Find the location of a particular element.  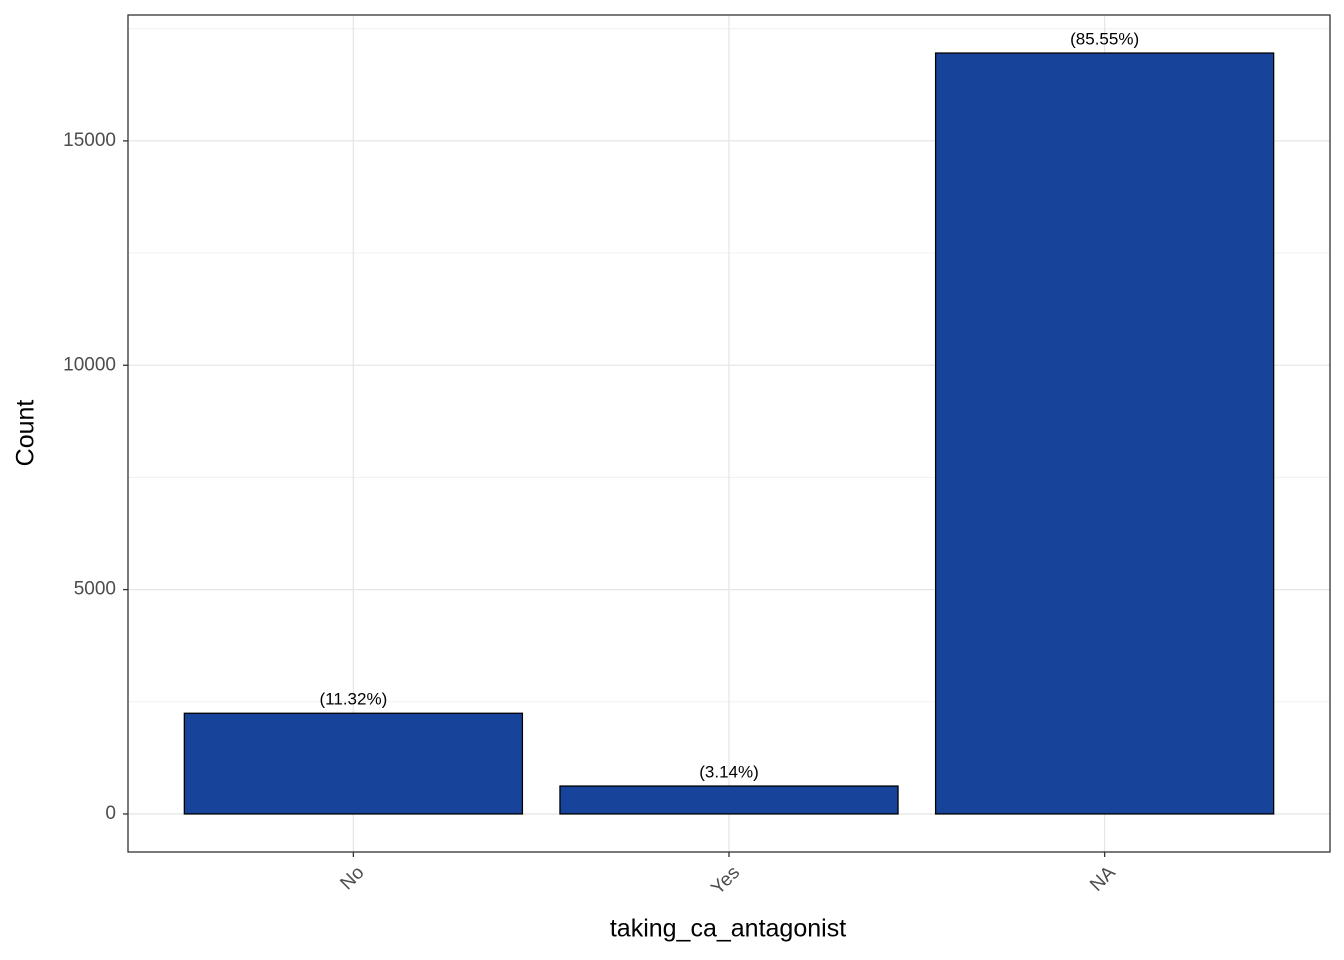

data-label: (85.55%) is located at coordinates (1104, 39).